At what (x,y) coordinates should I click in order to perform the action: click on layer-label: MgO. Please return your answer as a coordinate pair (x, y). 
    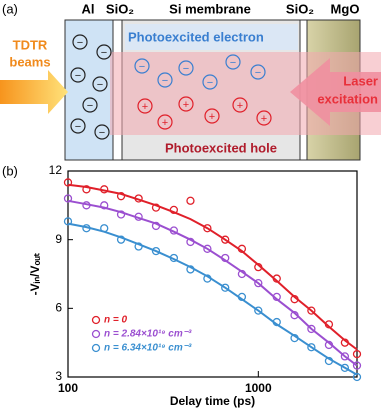
    Looking at the image, I should click on (345, 8).